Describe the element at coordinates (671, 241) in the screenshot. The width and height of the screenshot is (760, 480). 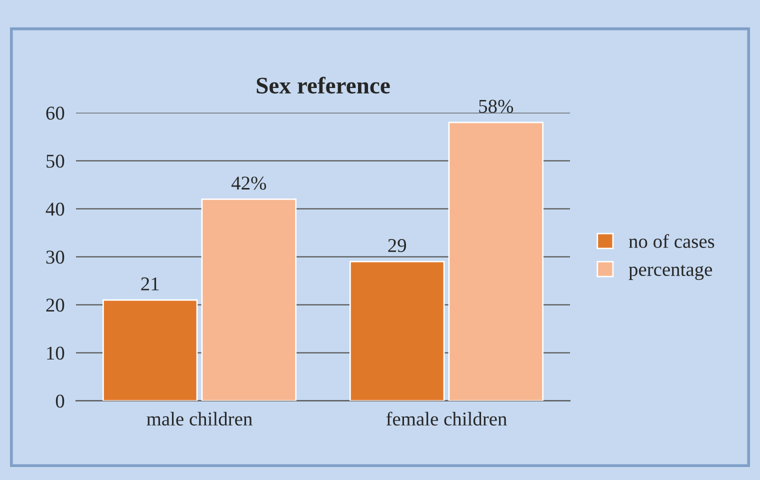
I see `legend-label: no of cases` at that location.